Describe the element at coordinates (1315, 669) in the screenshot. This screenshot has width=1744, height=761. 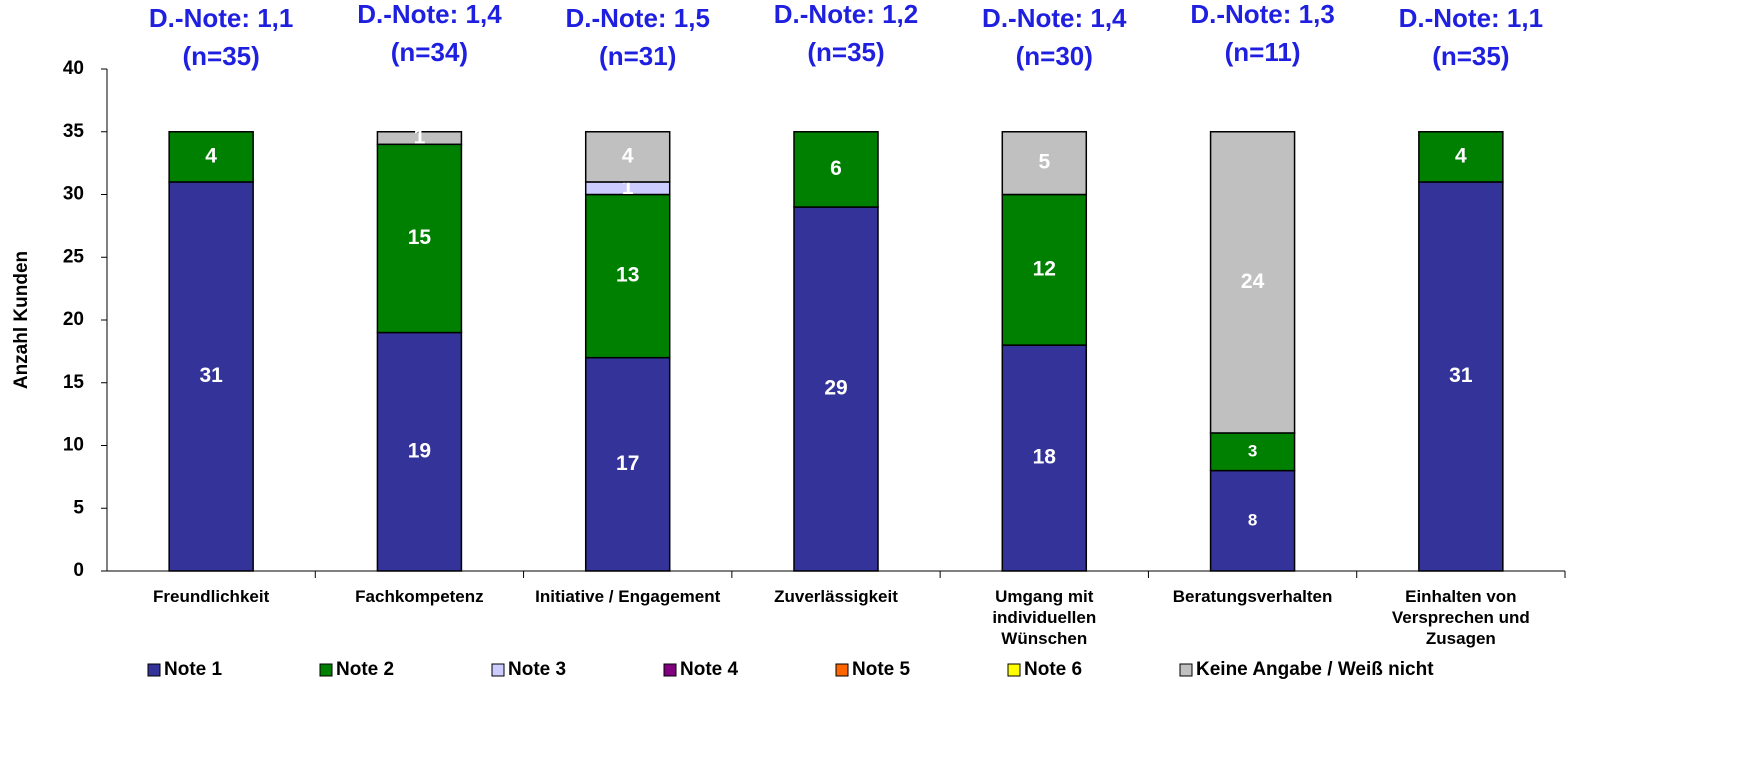
I see `legend-label: Keine Angabe / Weiß nicht` at that location.